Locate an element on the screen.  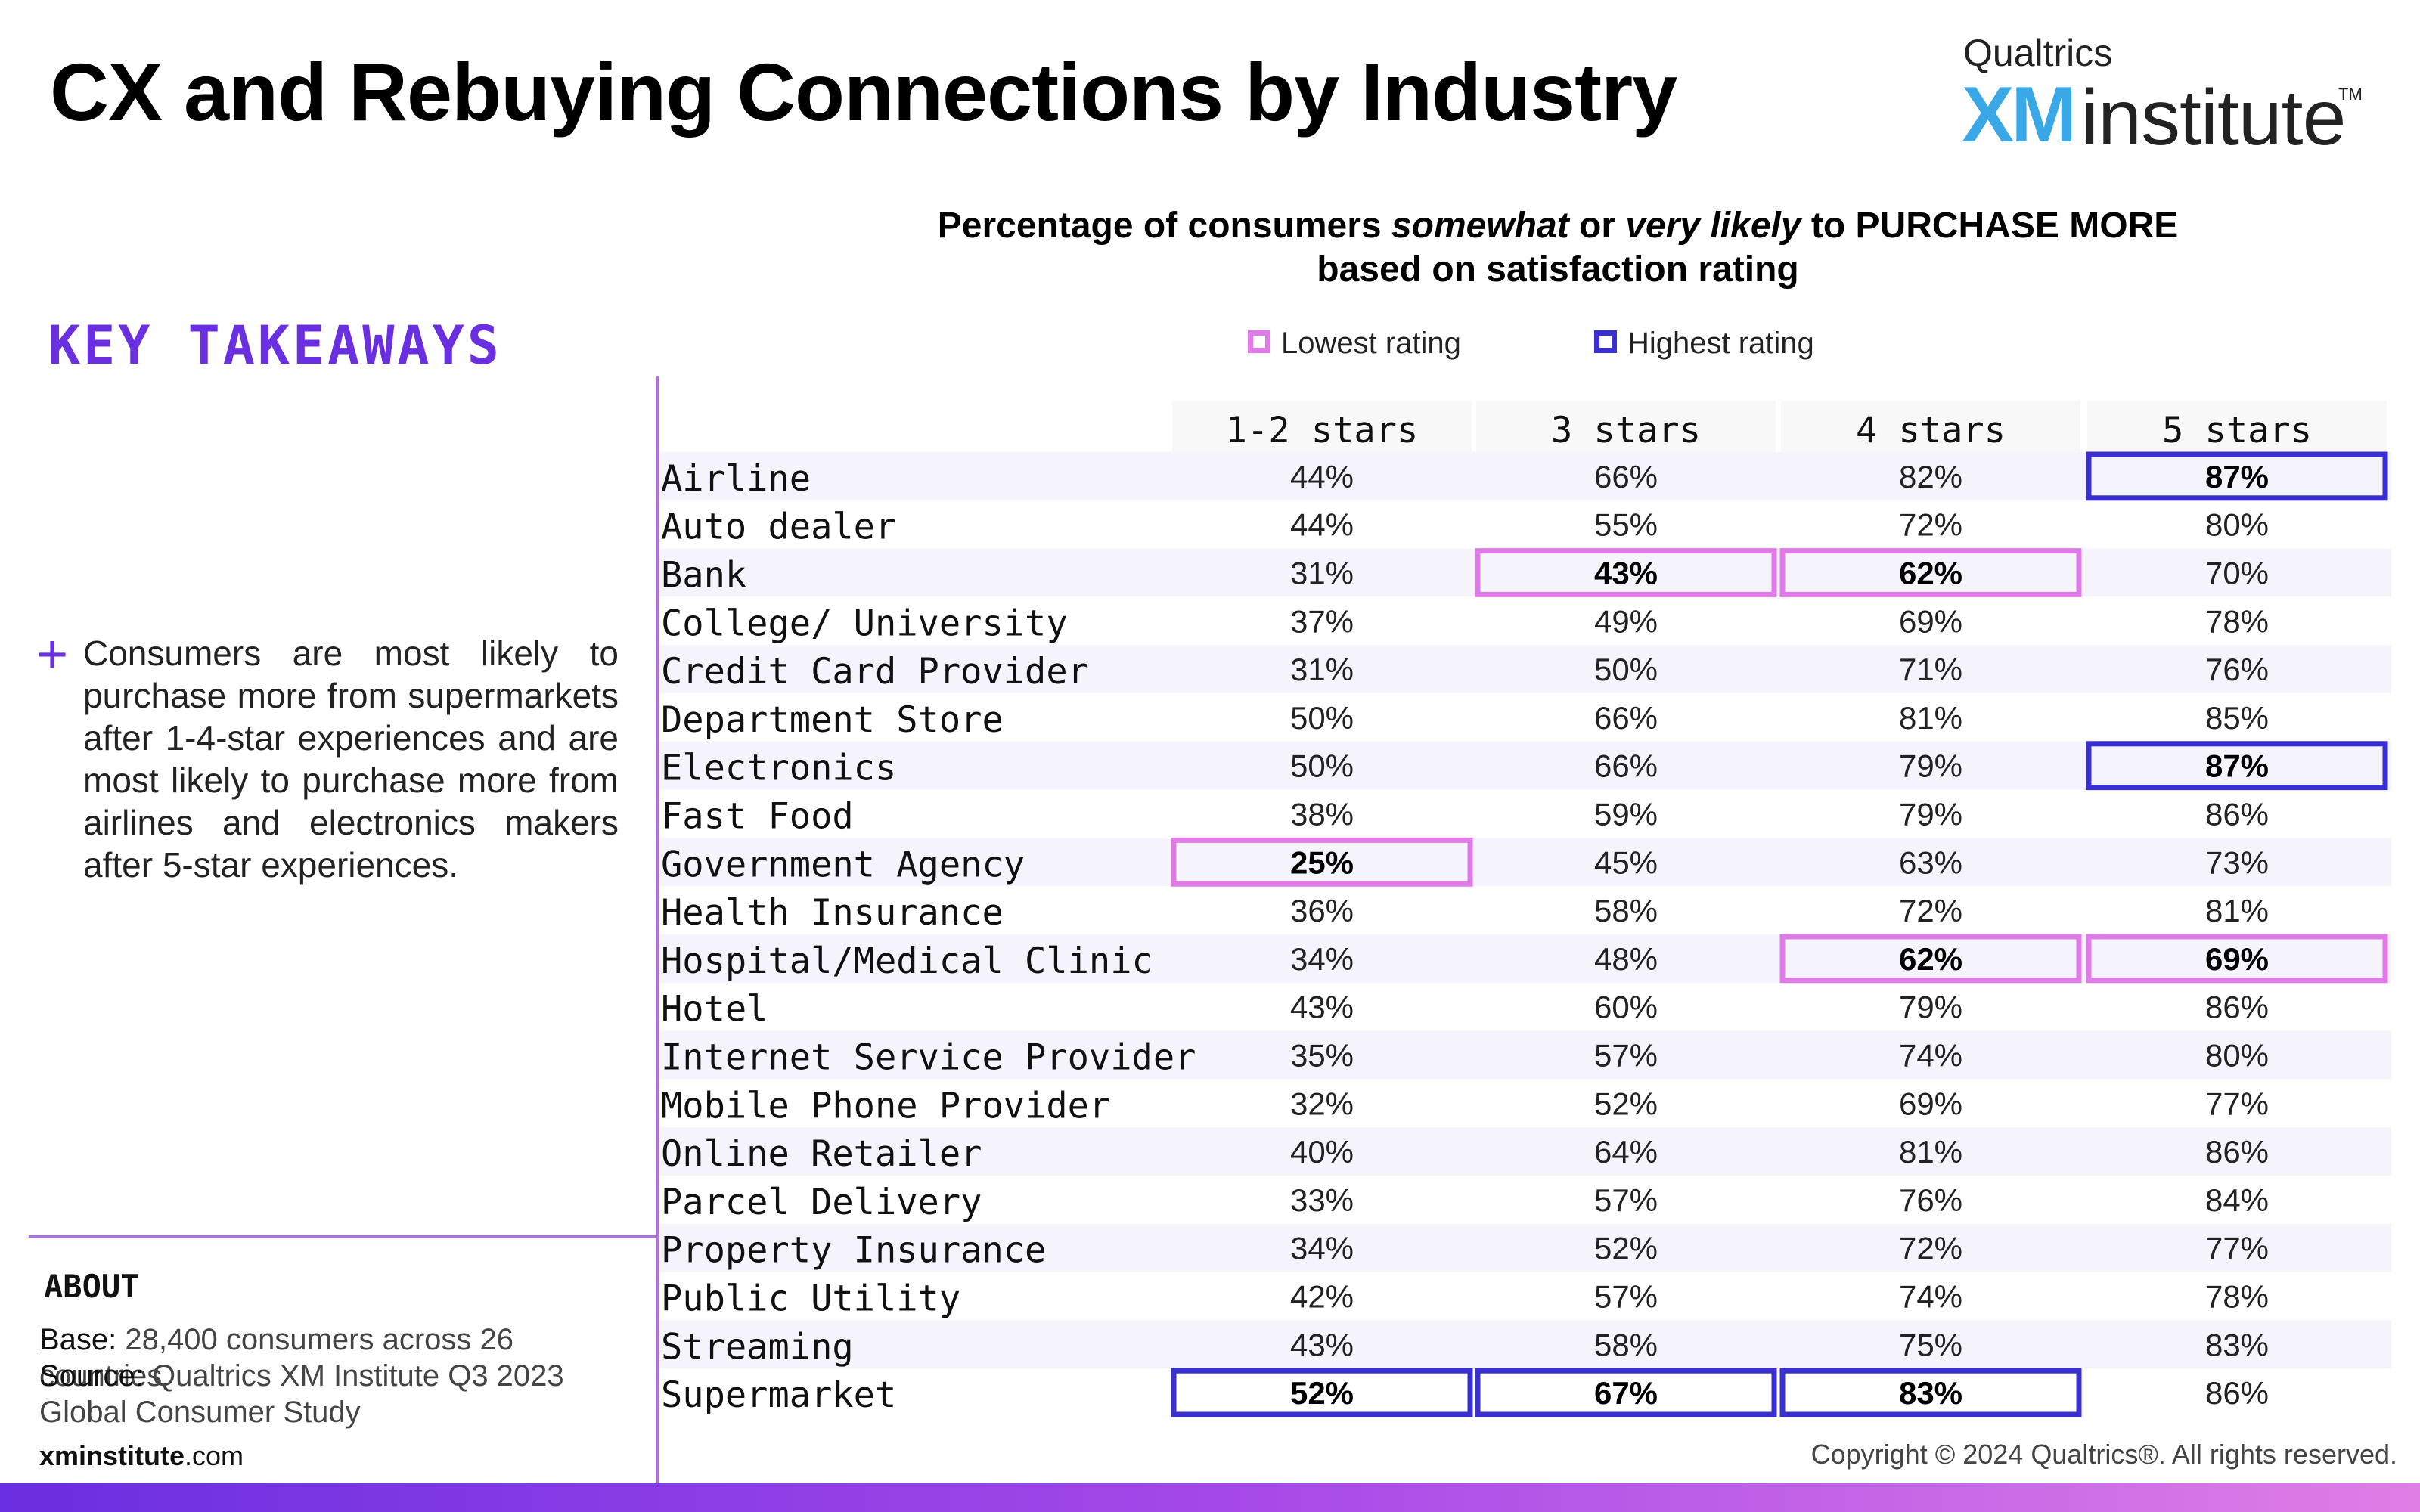
key-takeaways-heading: KEY TAKEAWAYS is located at coordinates (275, 345).